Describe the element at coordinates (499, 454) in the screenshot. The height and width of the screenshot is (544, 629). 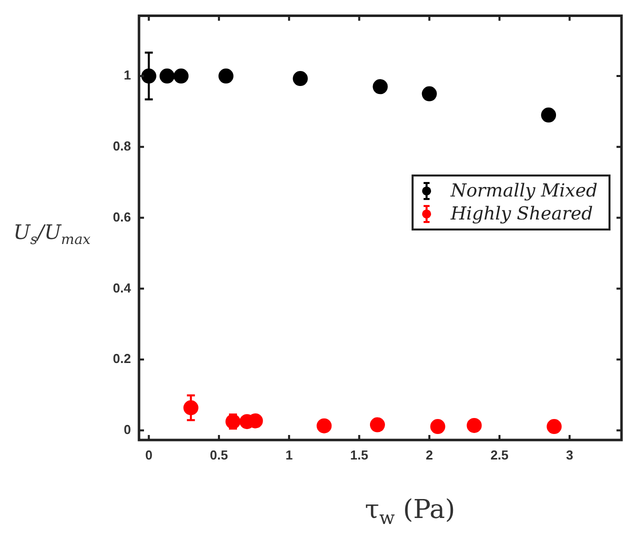
I see `x-tick-label: 2.5` at that location.